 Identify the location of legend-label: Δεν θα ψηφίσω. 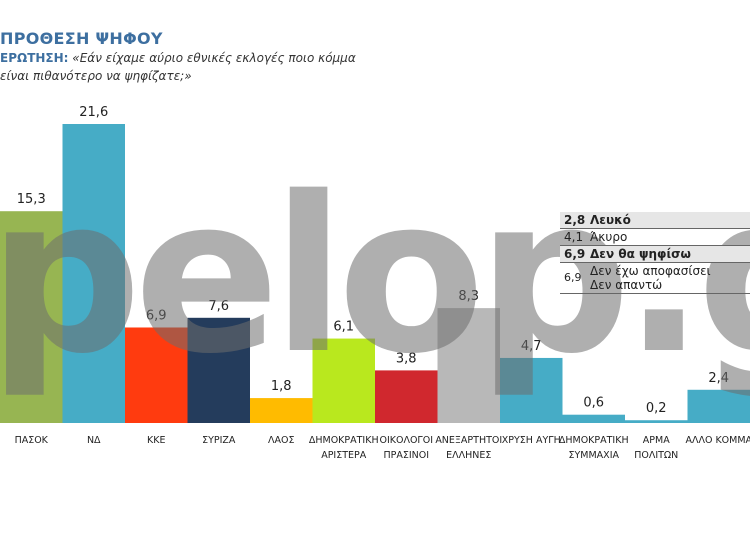
(640, 254).